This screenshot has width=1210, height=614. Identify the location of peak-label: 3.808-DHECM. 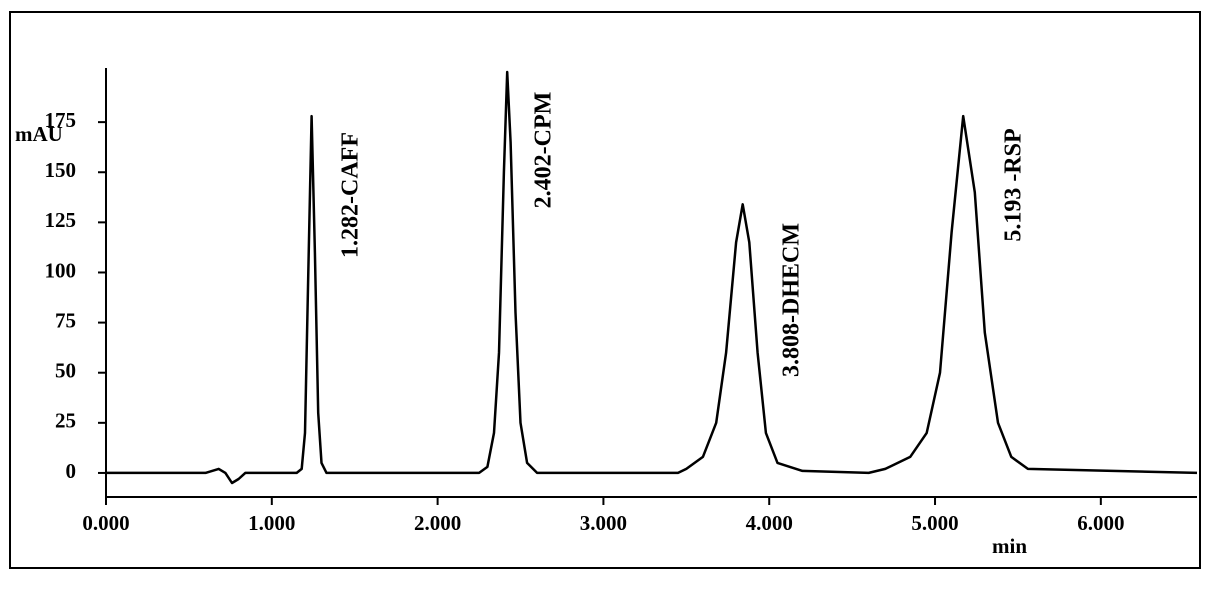
(792, 300).